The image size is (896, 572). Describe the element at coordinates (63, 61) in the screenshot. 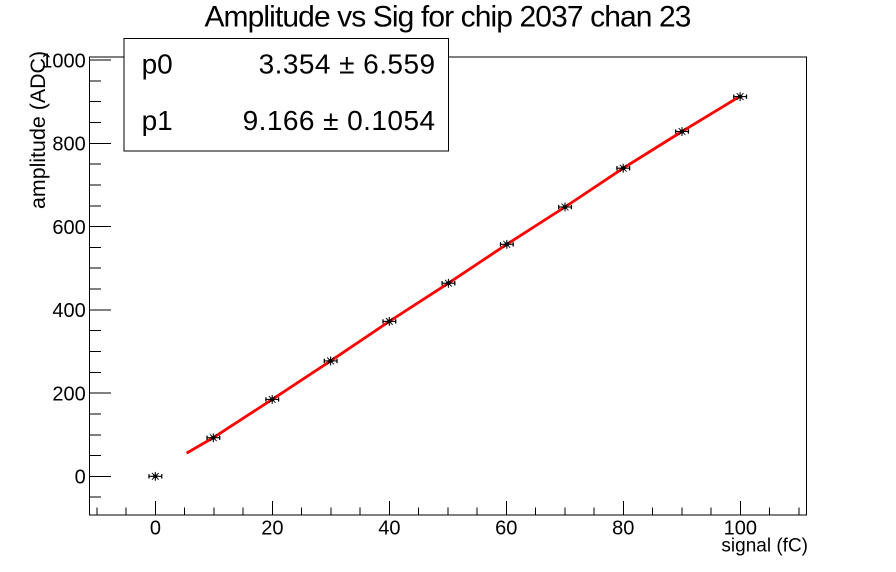

I see `svg-text: 1000` at that location.